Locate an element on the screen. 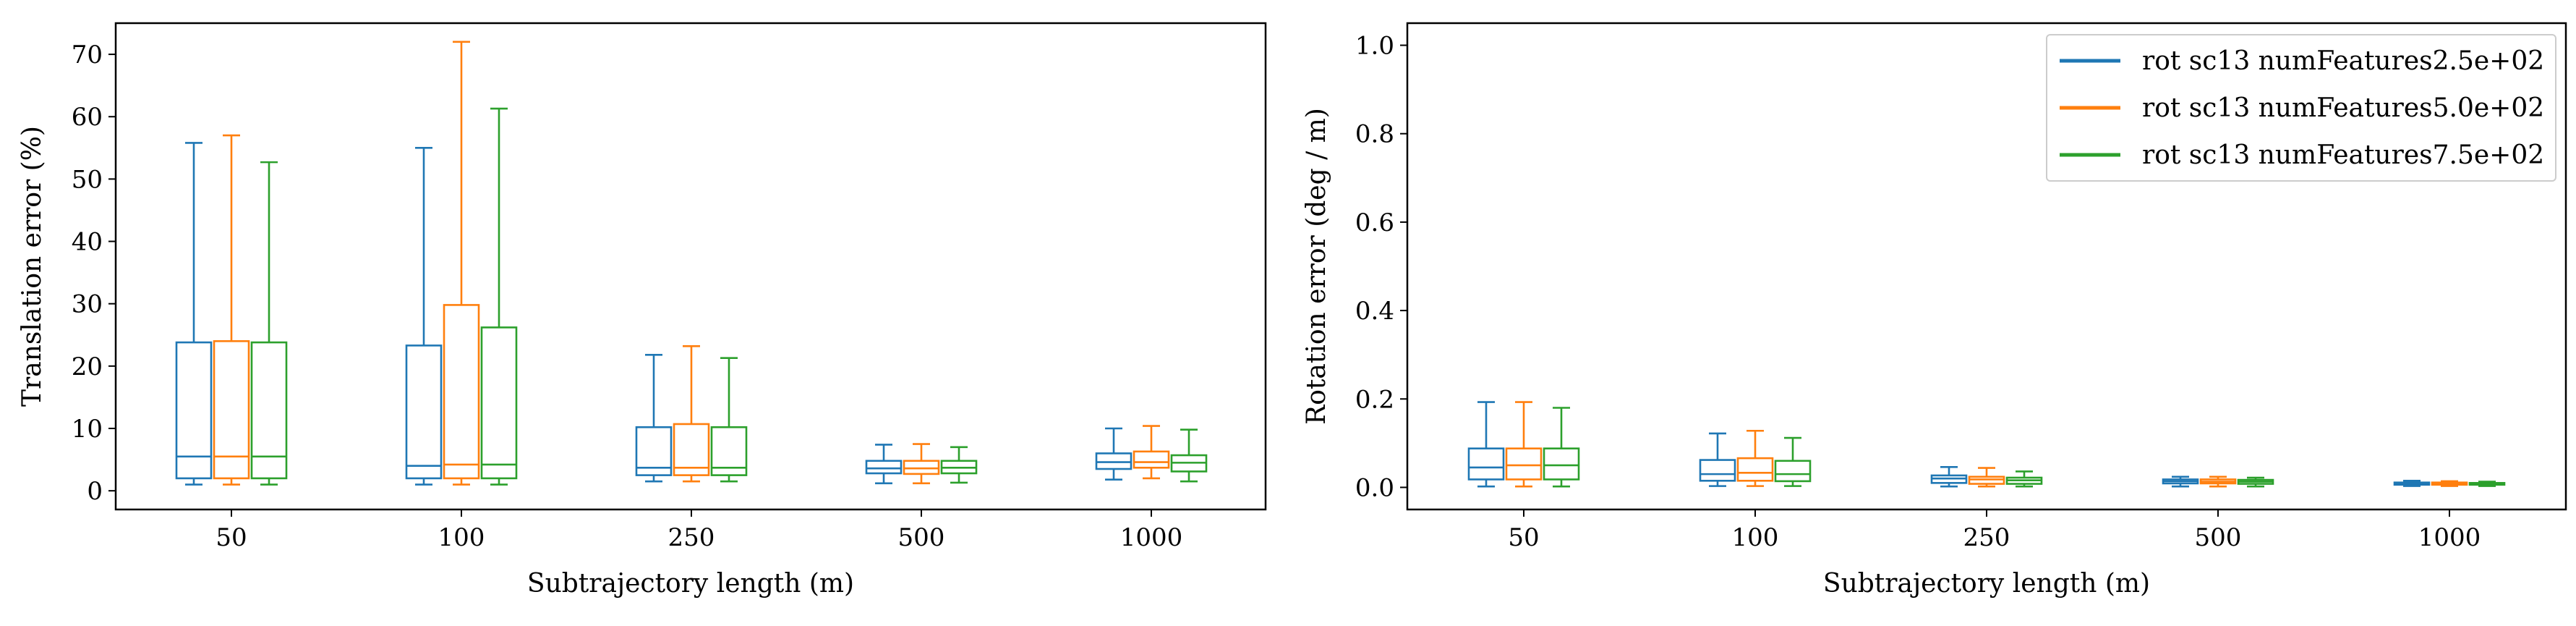  rotation-error-x-tick-label: 250 is located at coordinates (1987, 537).